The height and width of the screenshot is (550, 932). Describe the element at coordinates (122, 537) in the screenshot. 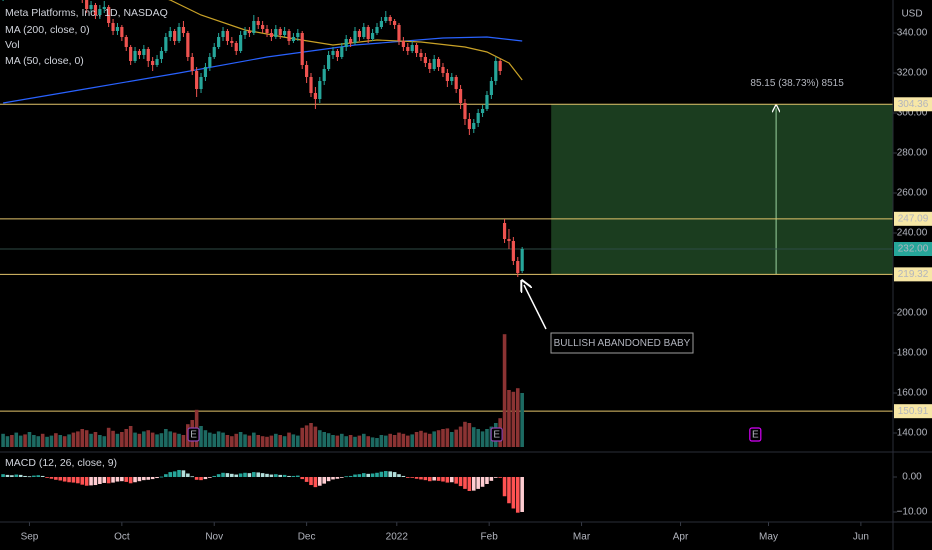

I see `x-tick-label: Oct` at that location.